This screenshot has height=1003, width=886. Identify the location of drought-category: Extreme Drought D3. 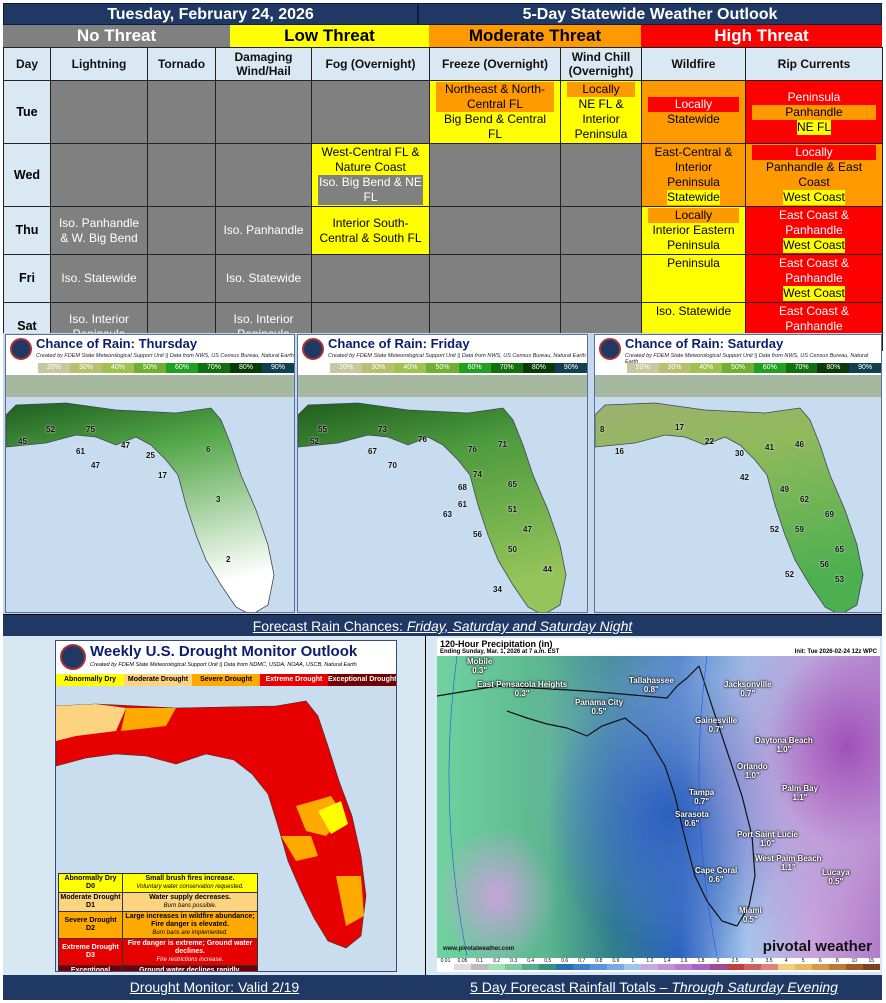
(90, 952).